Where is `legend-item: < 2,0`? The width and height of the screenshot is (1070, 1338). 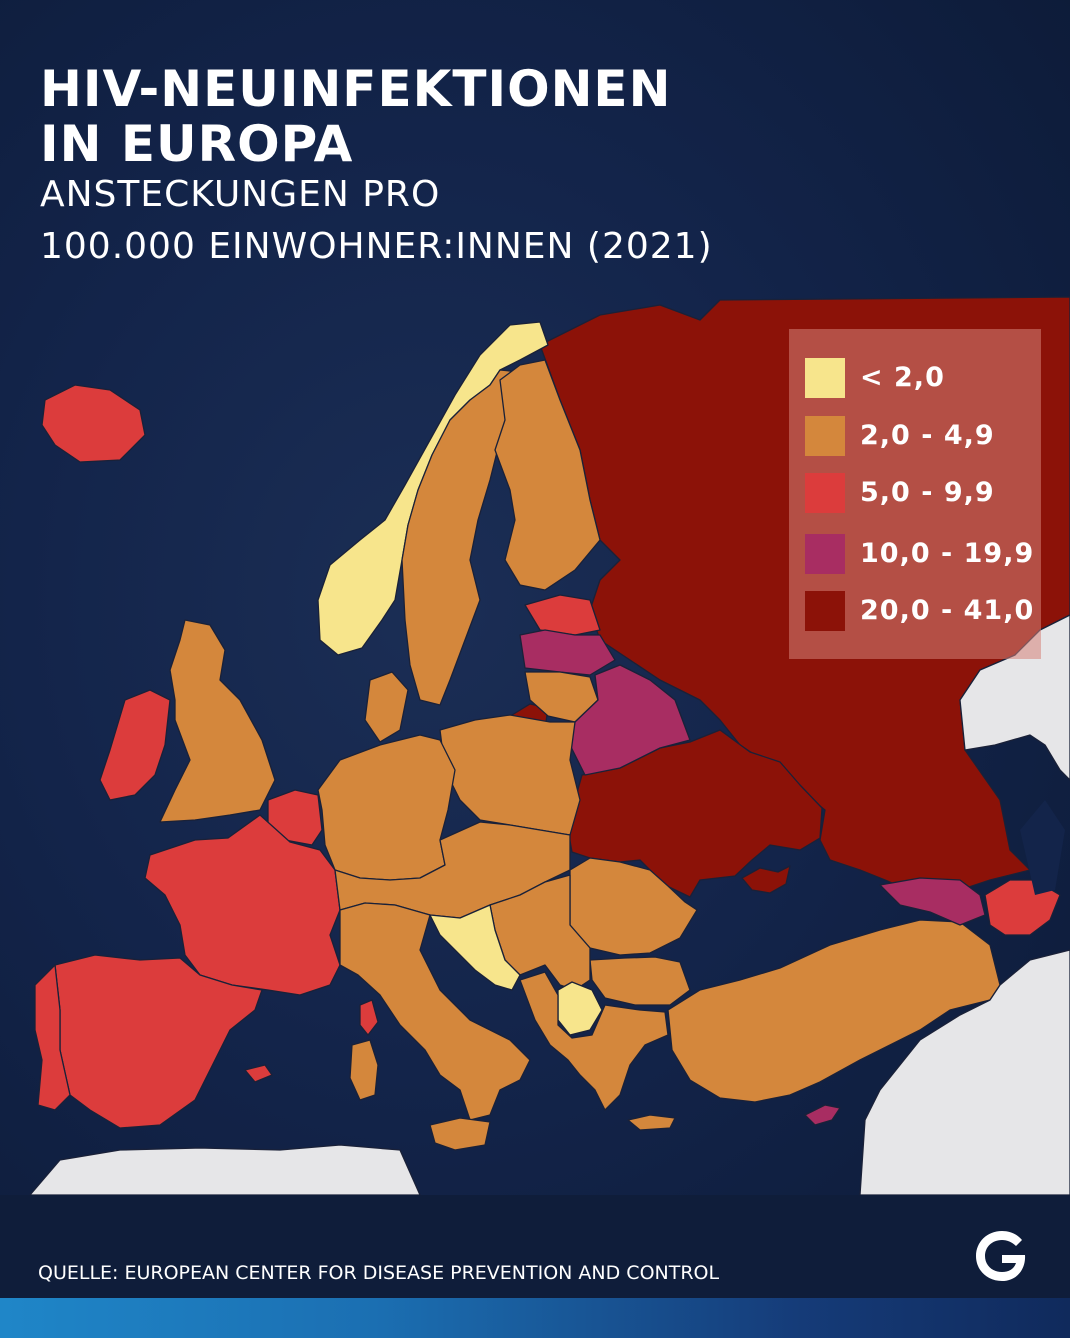
legend-item: < 2,0 is located at coordinates (920, 378).